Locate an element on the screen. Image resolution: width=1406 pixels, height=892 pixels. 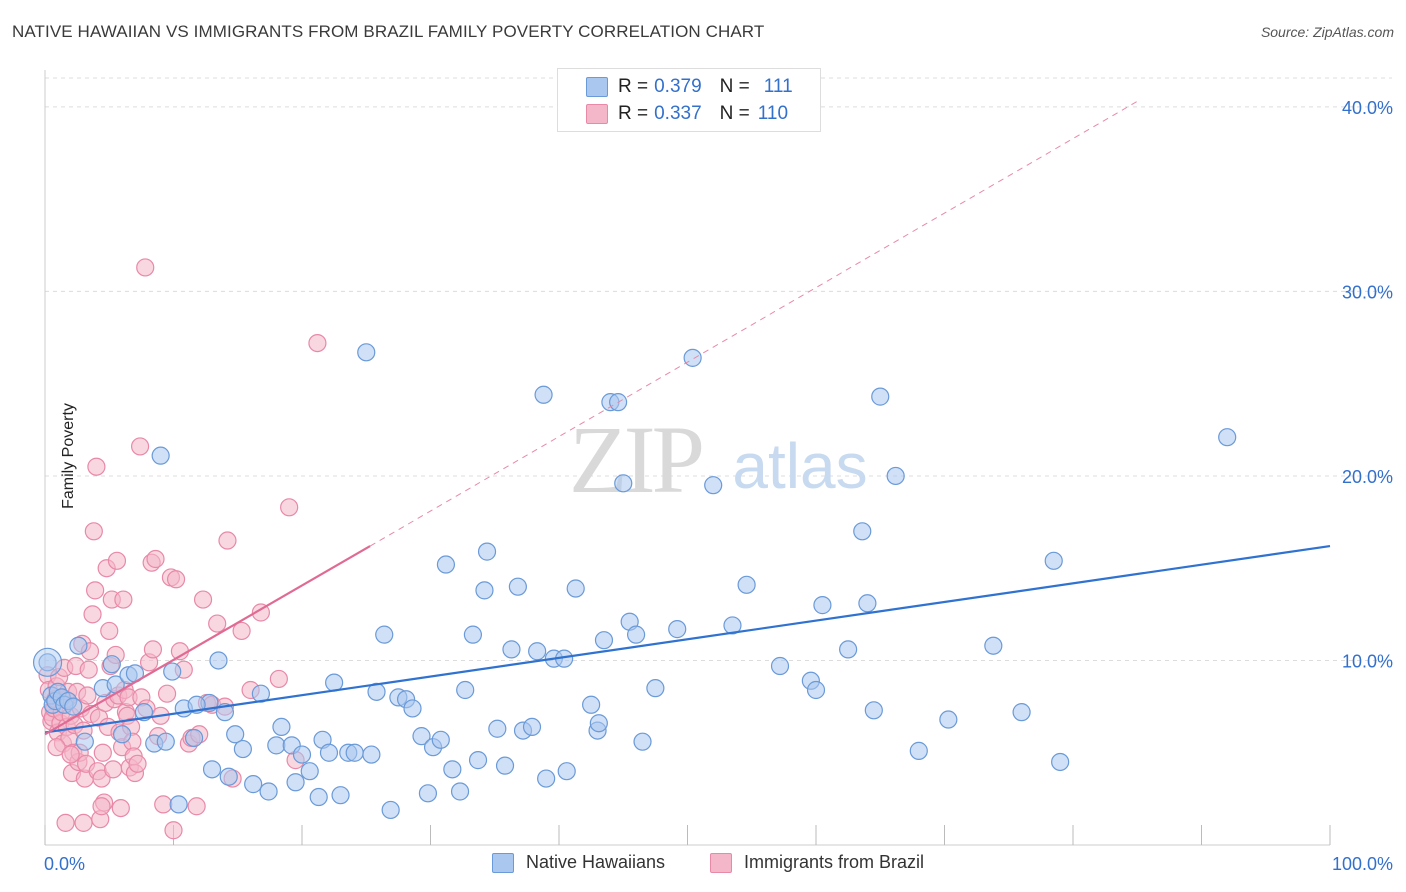
legend-item-native-hawaiians: Native Hawaiians is located at coordinates (578, 862).